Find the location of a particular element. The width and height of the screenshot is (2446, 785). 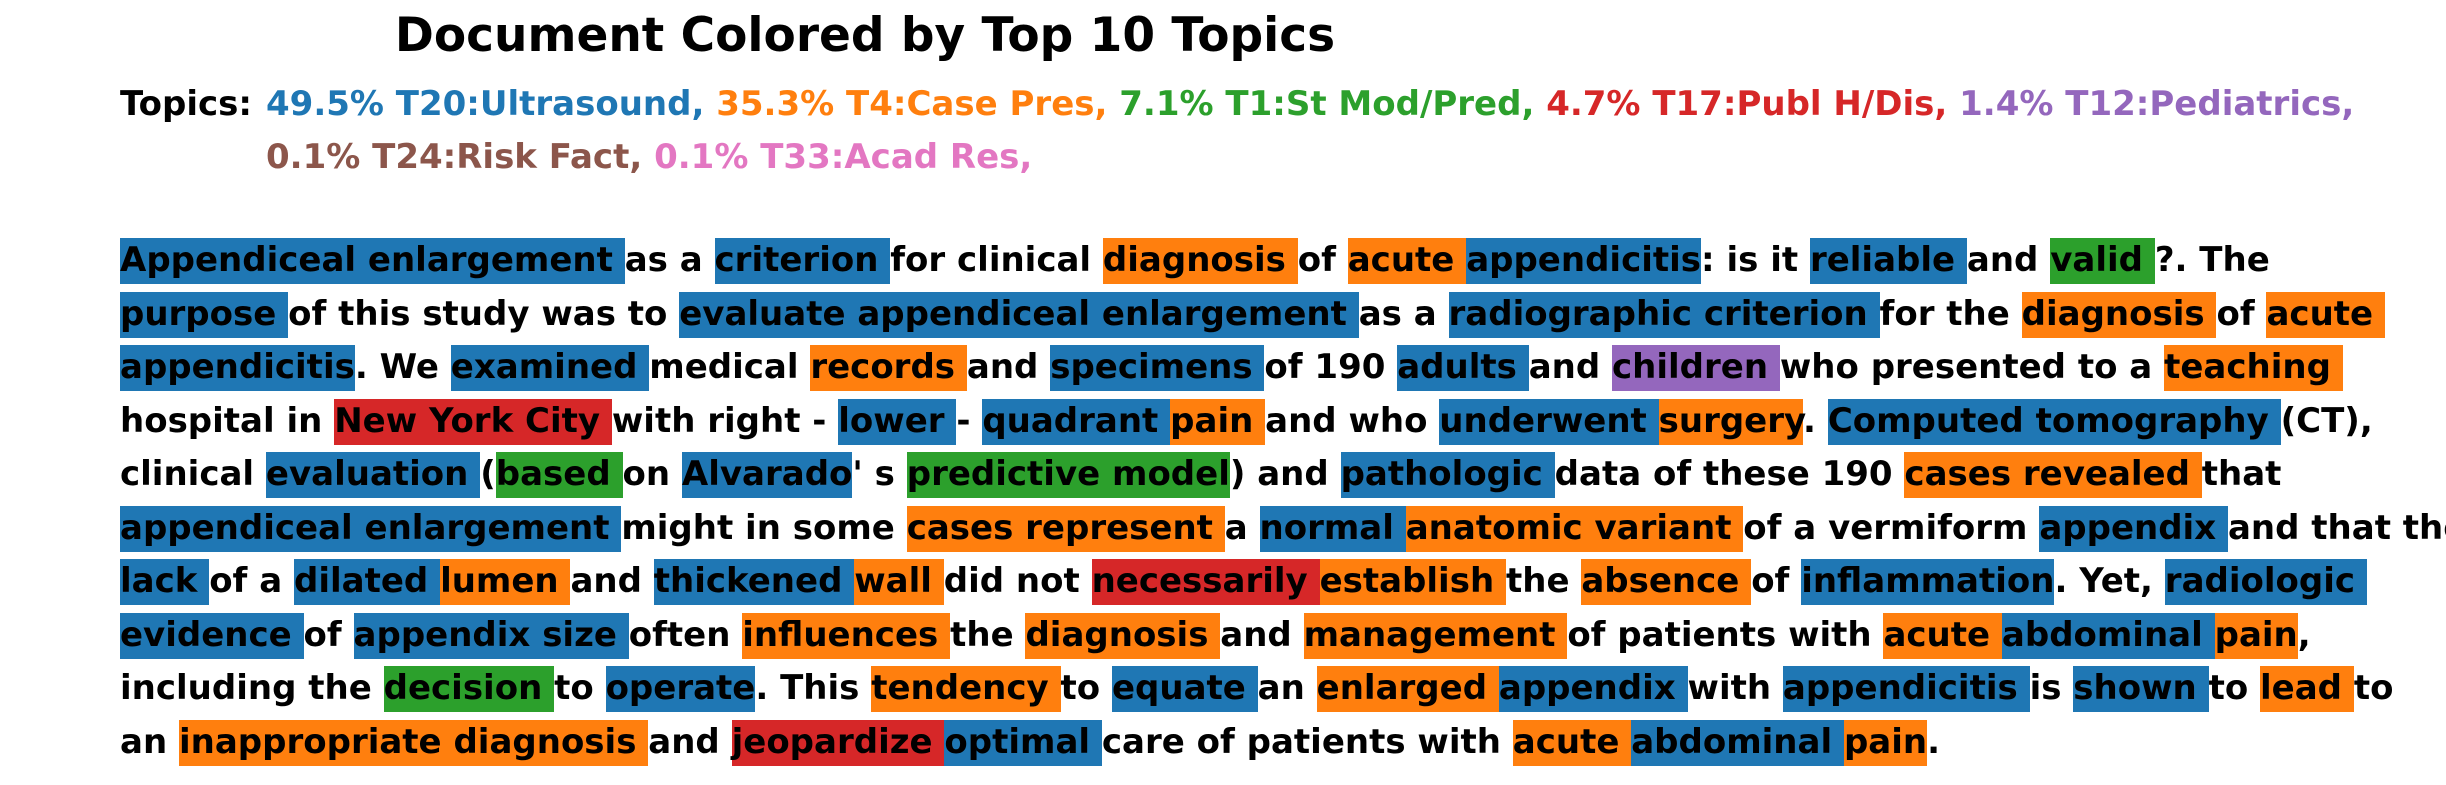

highlighted-word: variant is located at coordinates (1669, 528).